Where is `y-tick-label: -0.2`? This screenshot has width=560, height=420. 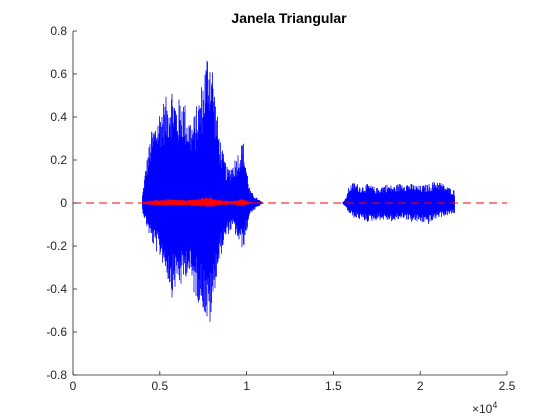 y-tick-label: -0.2 is located at coordinates (56, 246).